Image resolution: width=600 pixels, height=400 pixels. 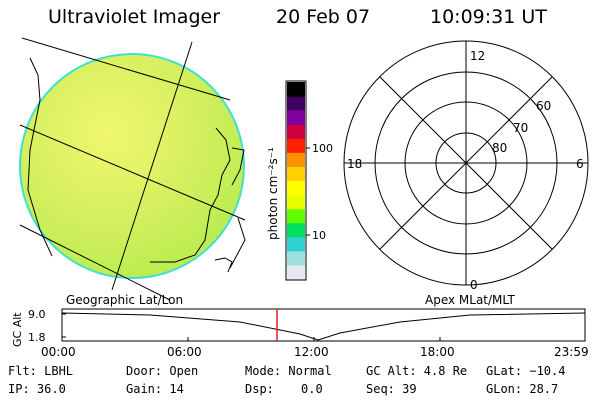 I want to click on altitude-plot: GC Alt 9.0 1.8, so click(x=298, y=327).